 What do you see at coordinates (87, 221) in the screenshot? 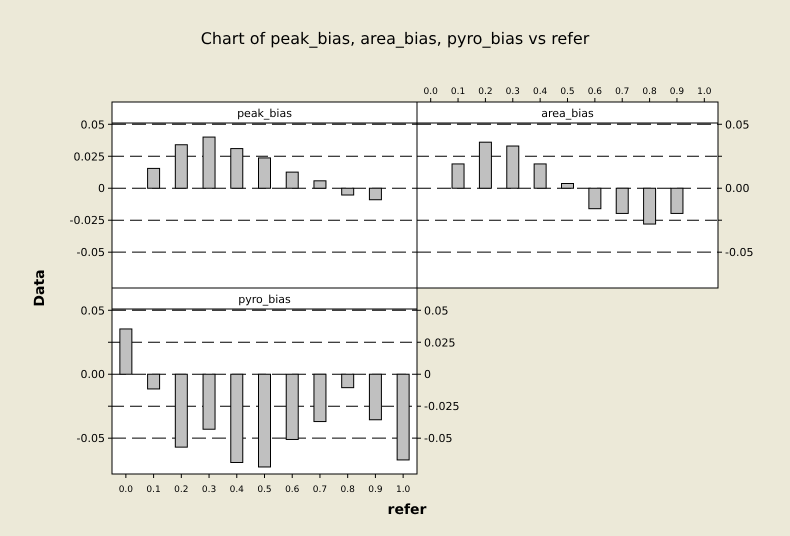
I see `y-tick-label: -0.025` at bounding box center [87, 221].